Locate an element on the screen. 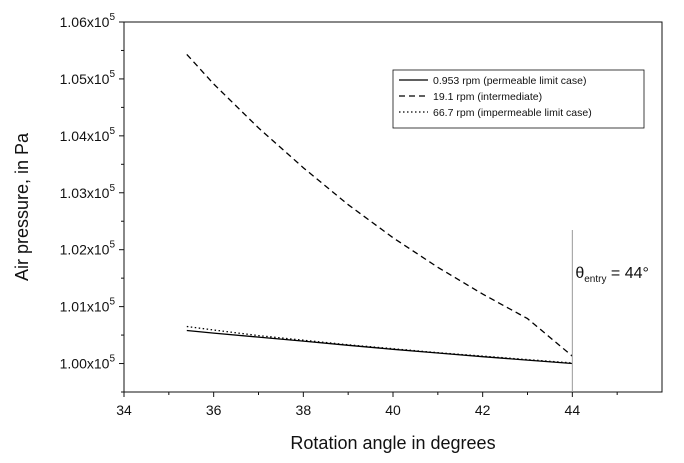 The image size is (684, 463). x-tick-label: 34 is located at coordinates (124, 410).